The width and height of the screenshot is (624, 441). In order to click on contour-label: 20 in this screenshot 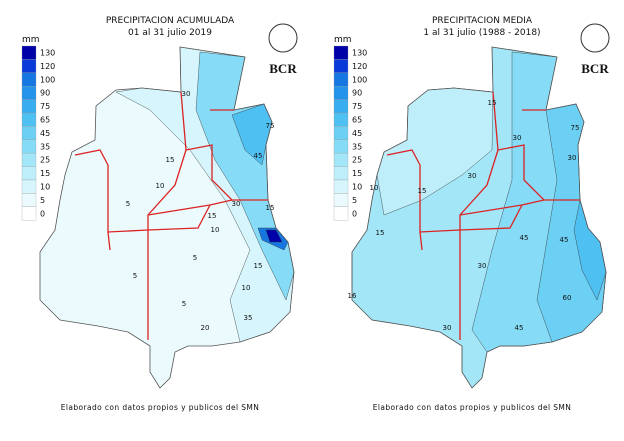, I will do `click(205, 328)`.